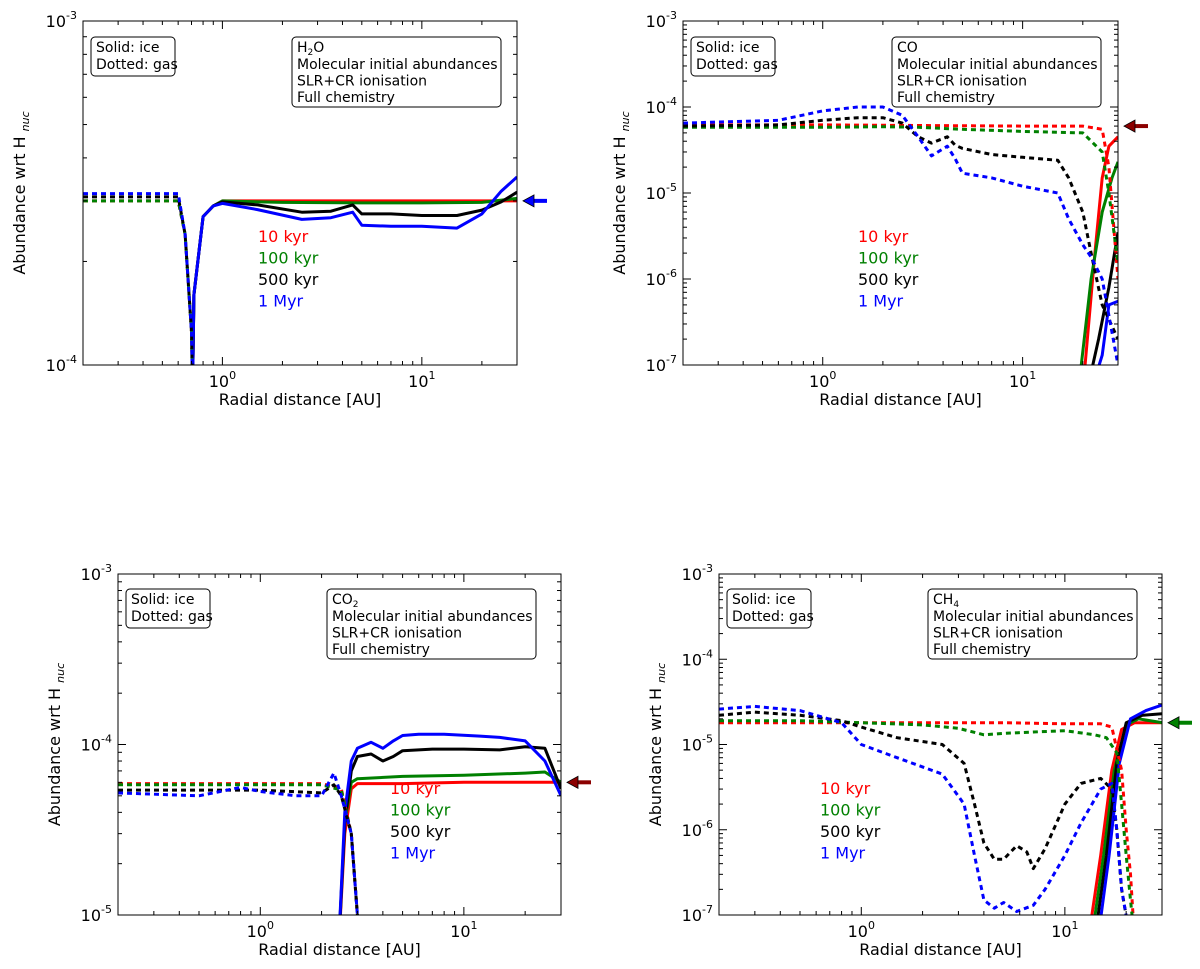 The height and width of the screenshot is (969, 1200). I want to click on series-line-100-kyr-ice, so click(1098, 263).